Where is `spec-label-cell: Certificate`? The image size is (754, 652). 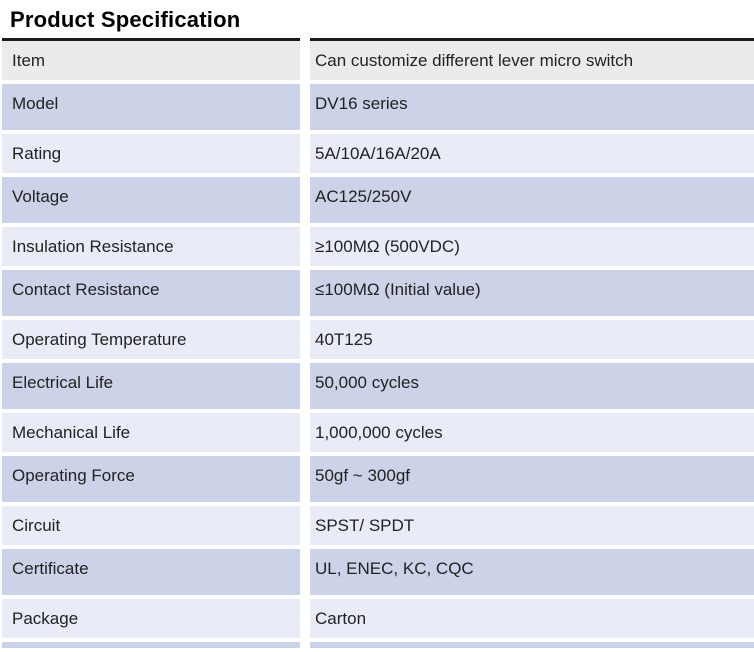 spec-label-cell: Certificate is located at coordinates (151, 572).